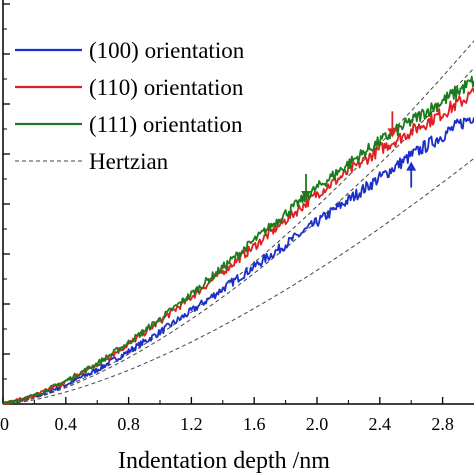 This screenshot has height=474, width=474. Describe the element at coordinates (6, 191) in the screenshot. I see `y-ticks` at that location.